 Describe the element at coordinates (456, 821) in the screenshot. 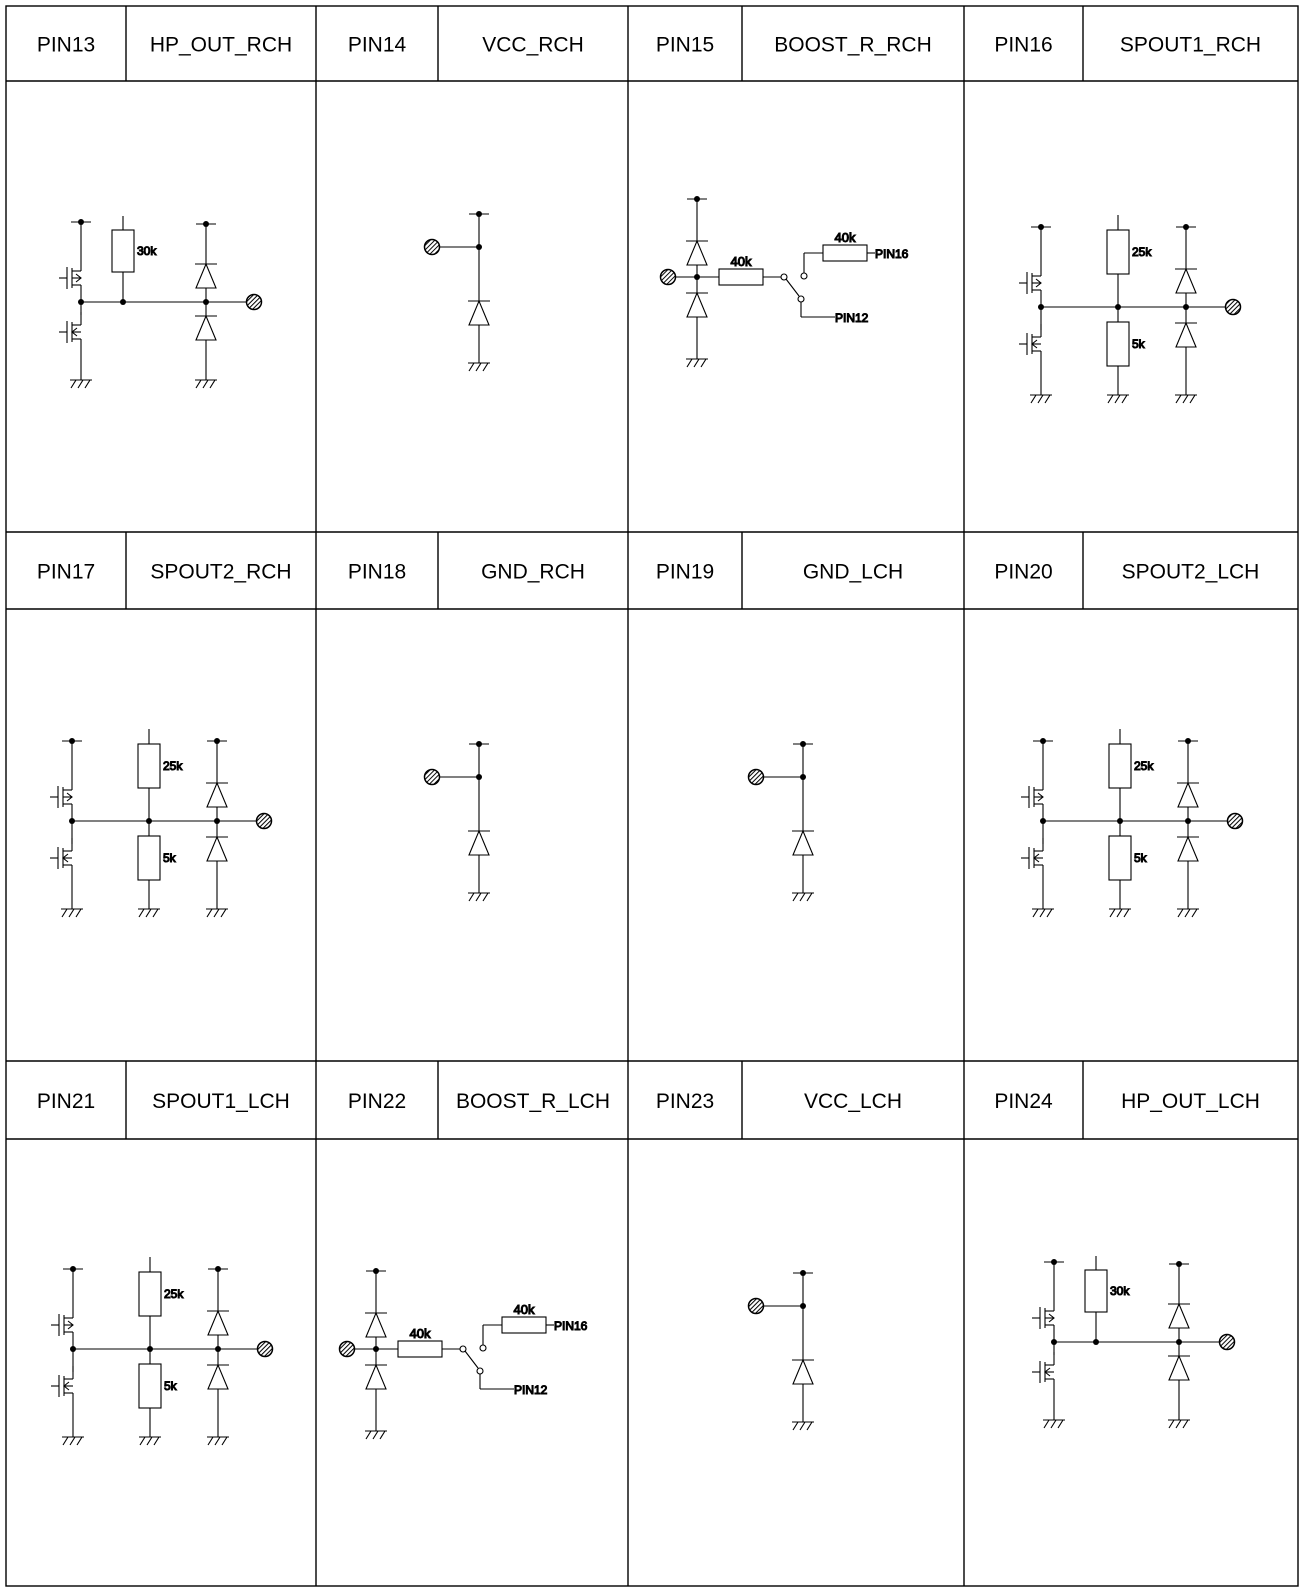

I see `circuit-gnd` at that location.